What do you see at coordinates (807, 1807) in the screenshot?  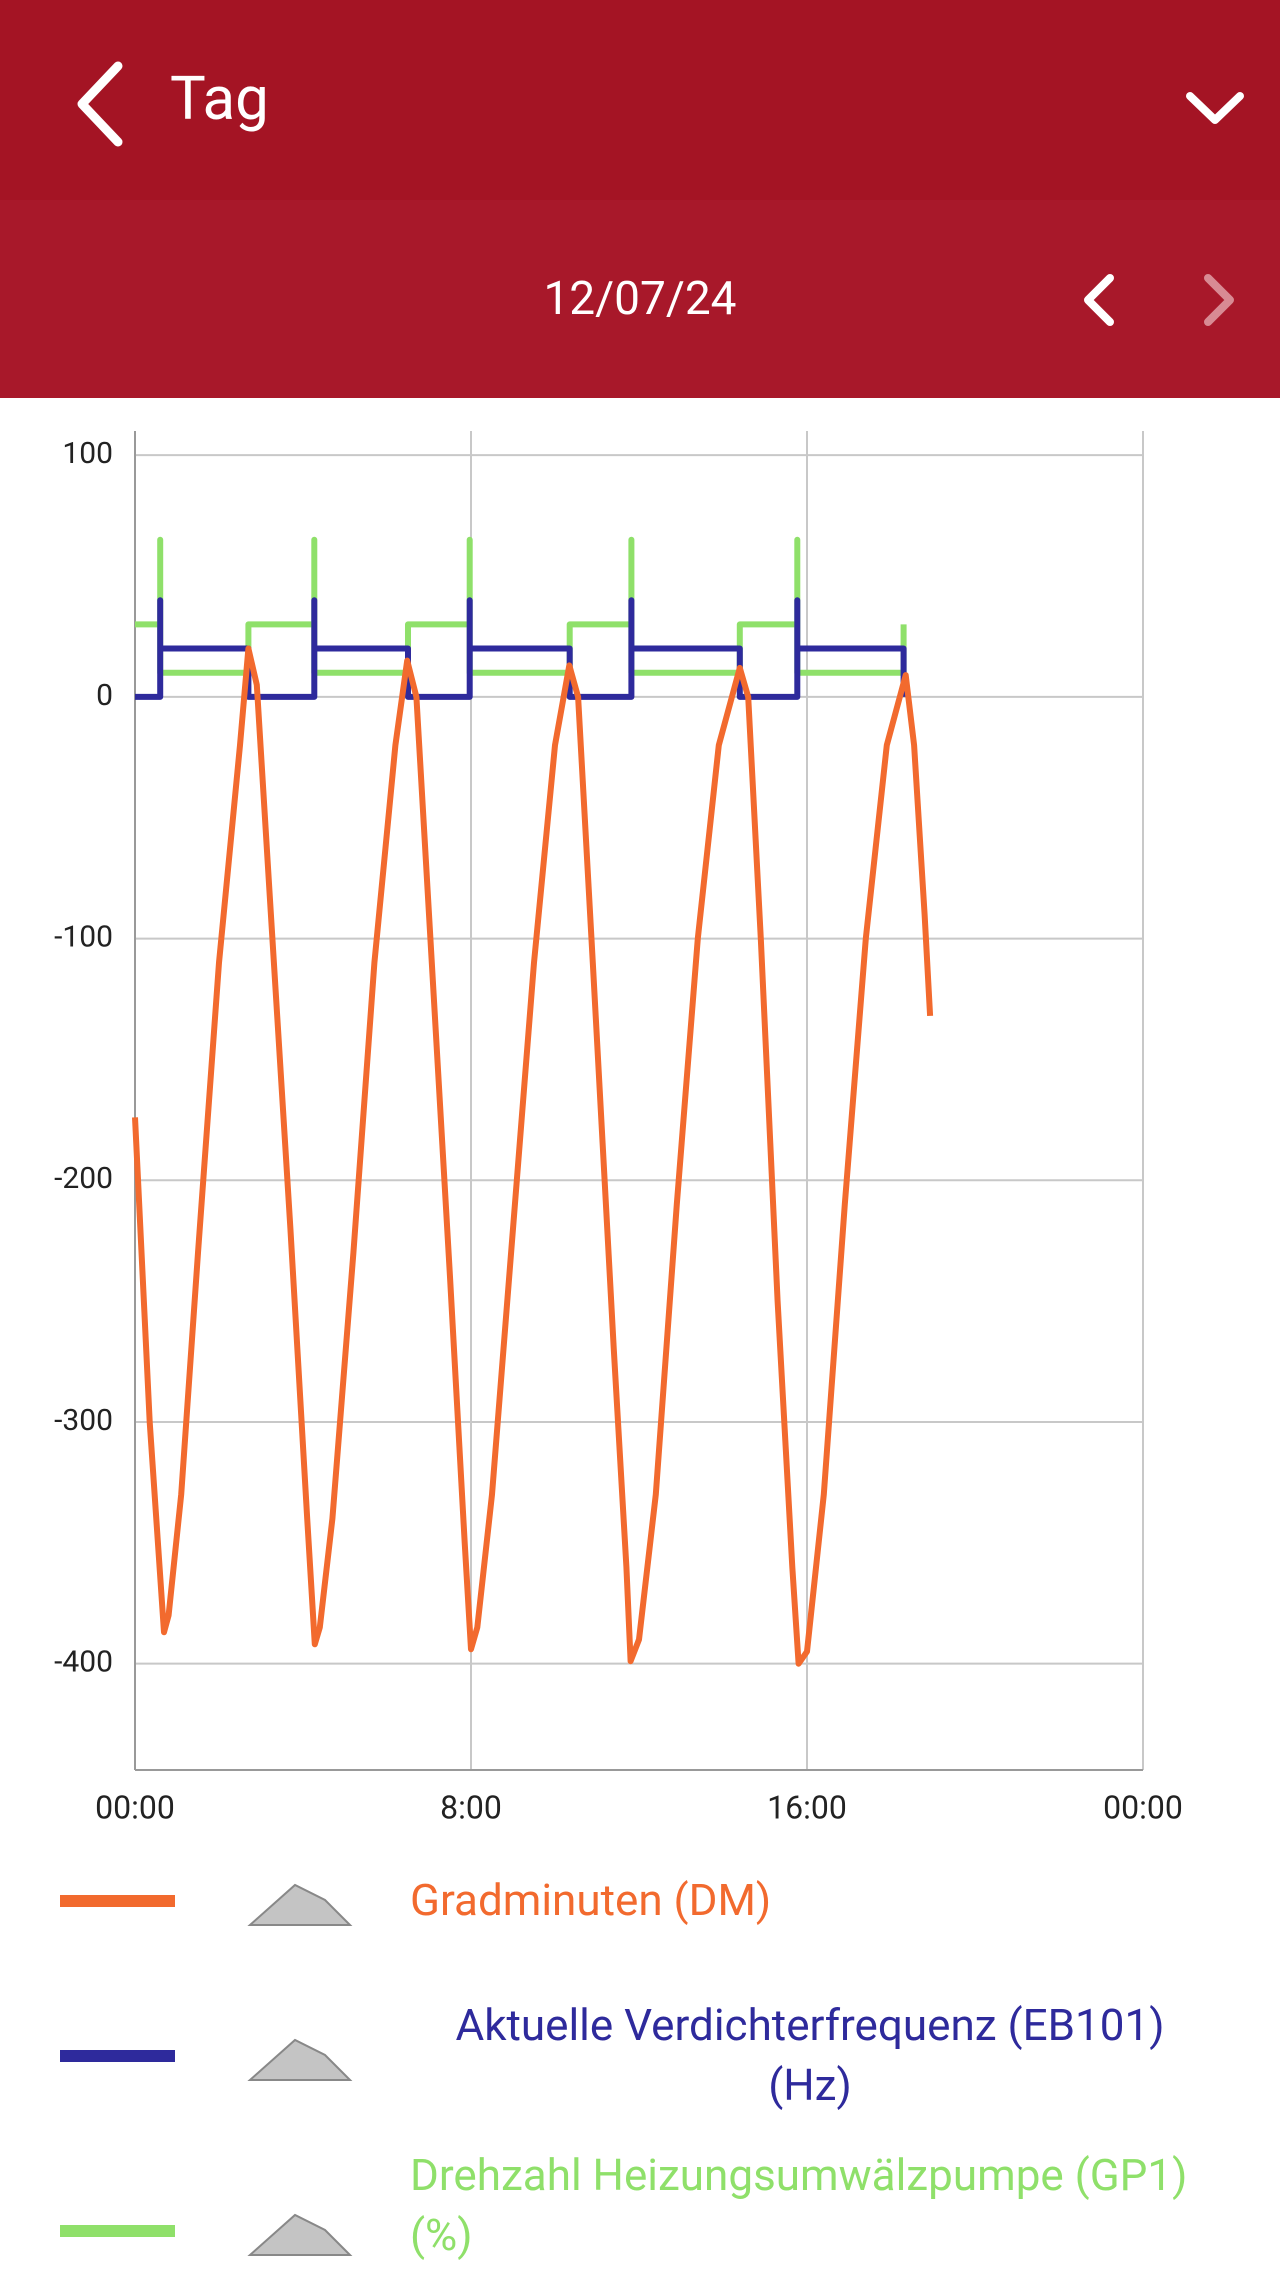 I see `x-tick-label: 16:00` at bounding box center [807, 1807].